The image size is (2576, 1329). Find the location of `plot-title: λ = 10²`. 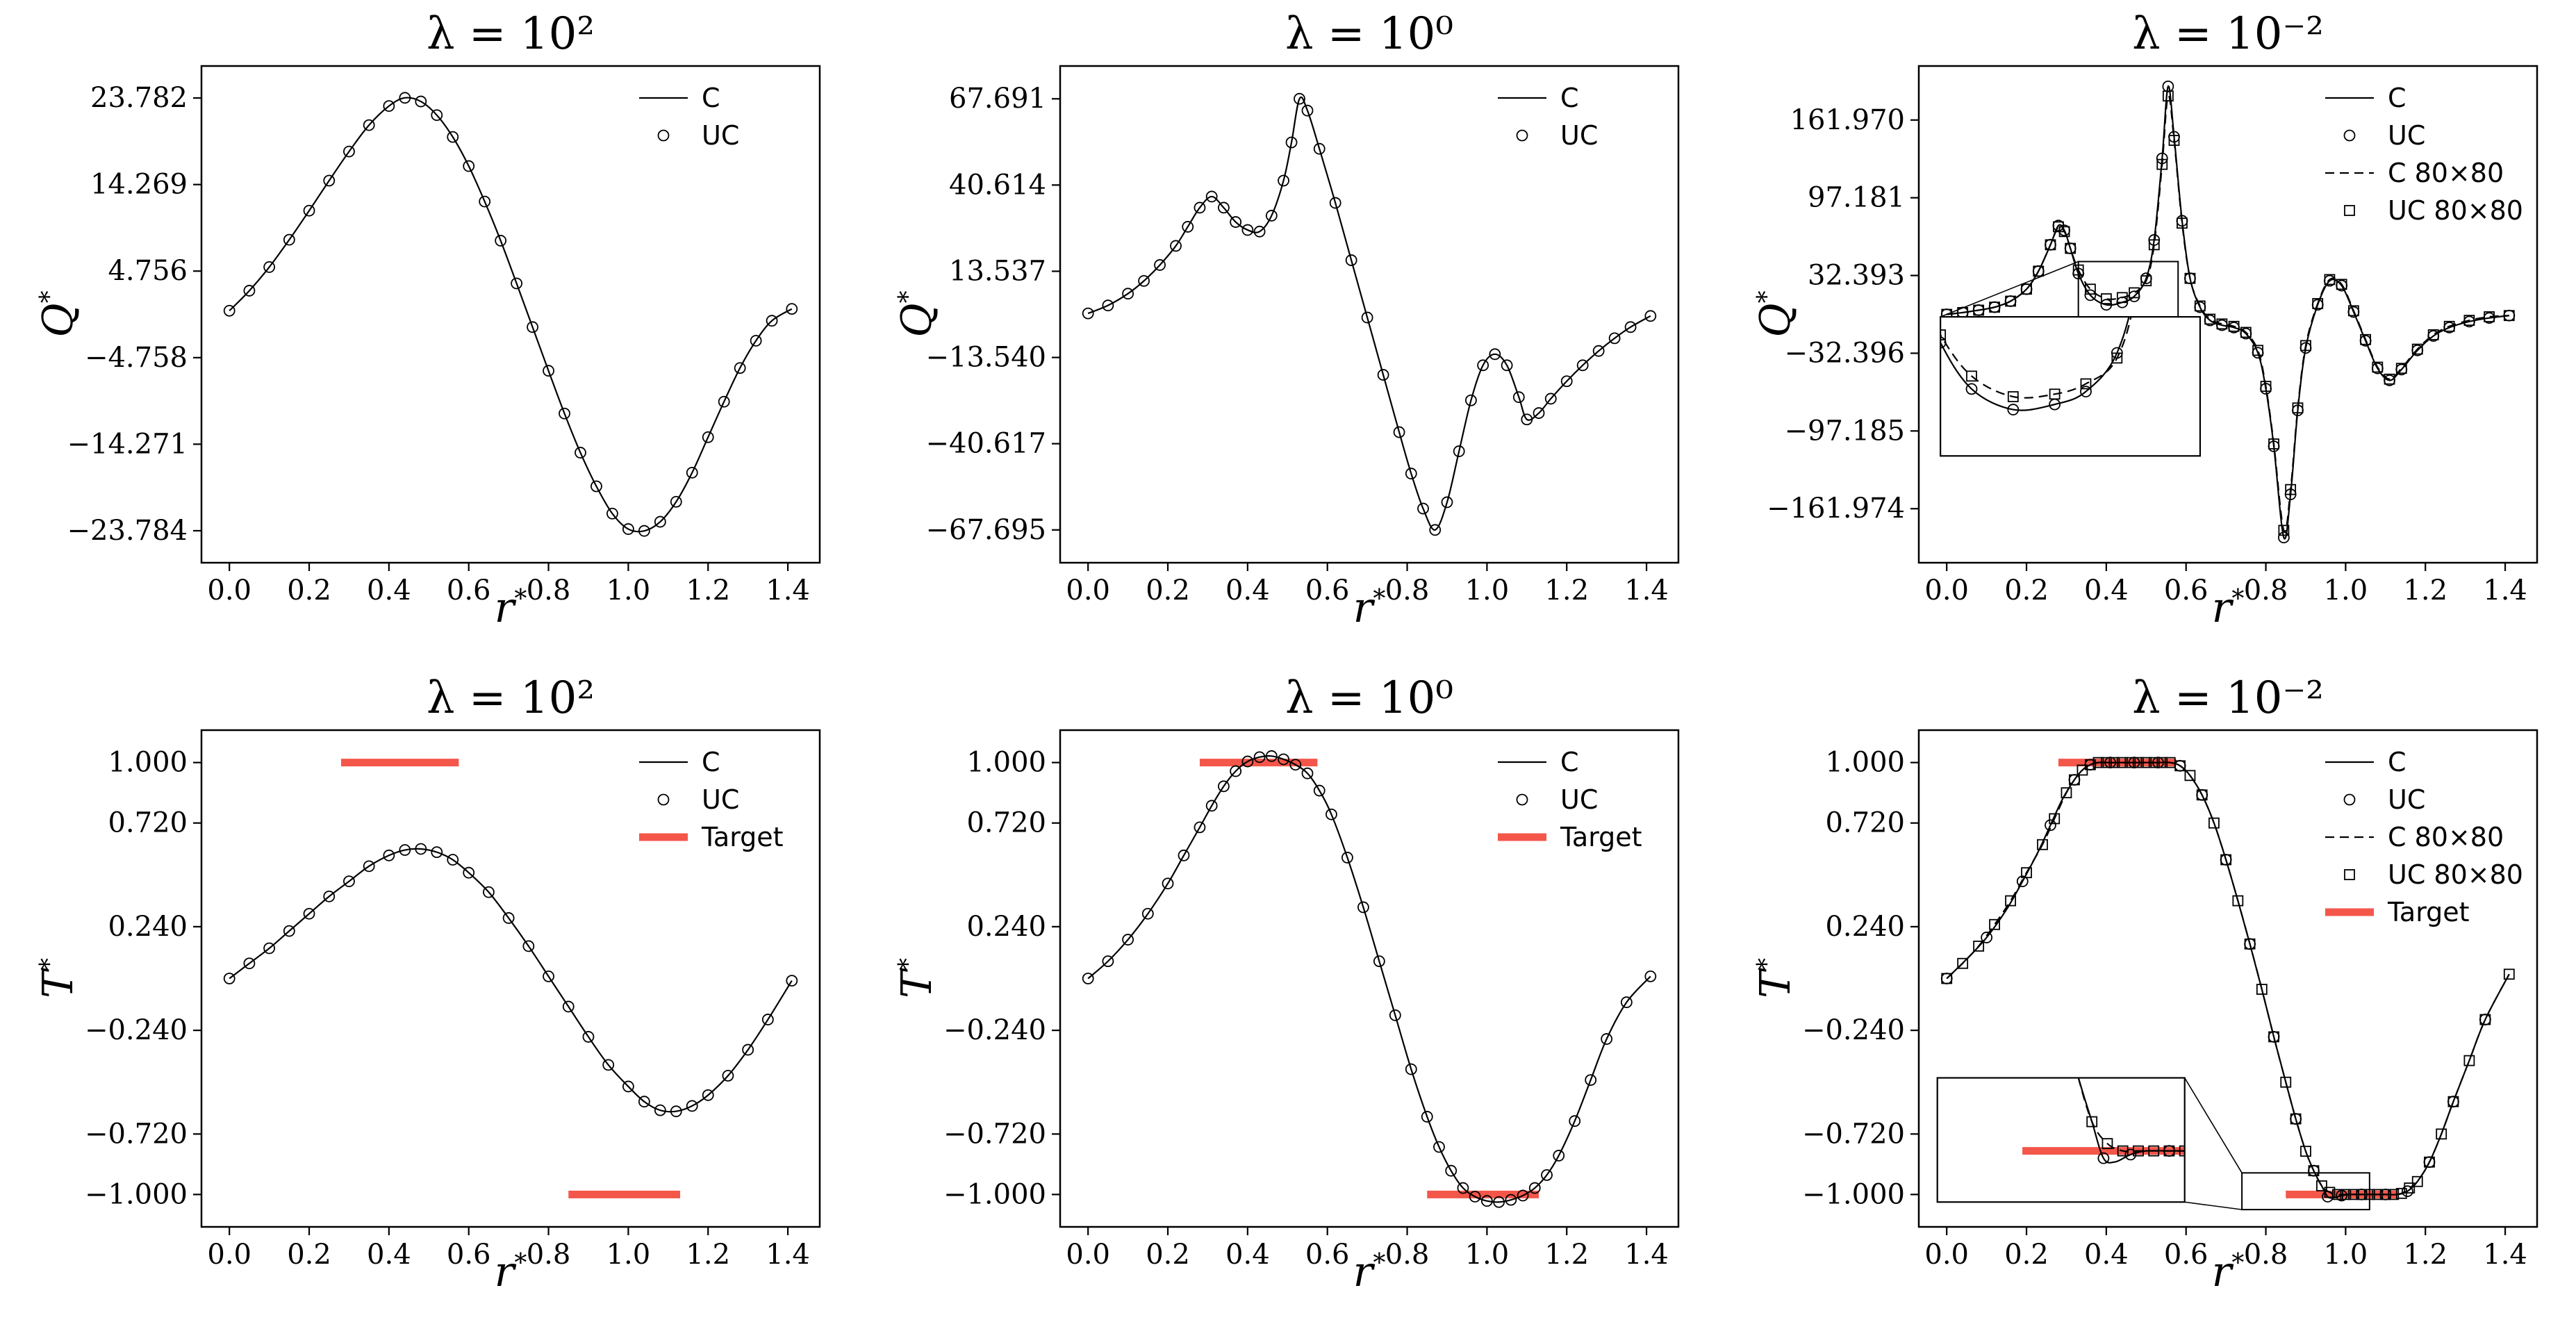

plot-title: λ = 10² is located at coordinates (511, 698).